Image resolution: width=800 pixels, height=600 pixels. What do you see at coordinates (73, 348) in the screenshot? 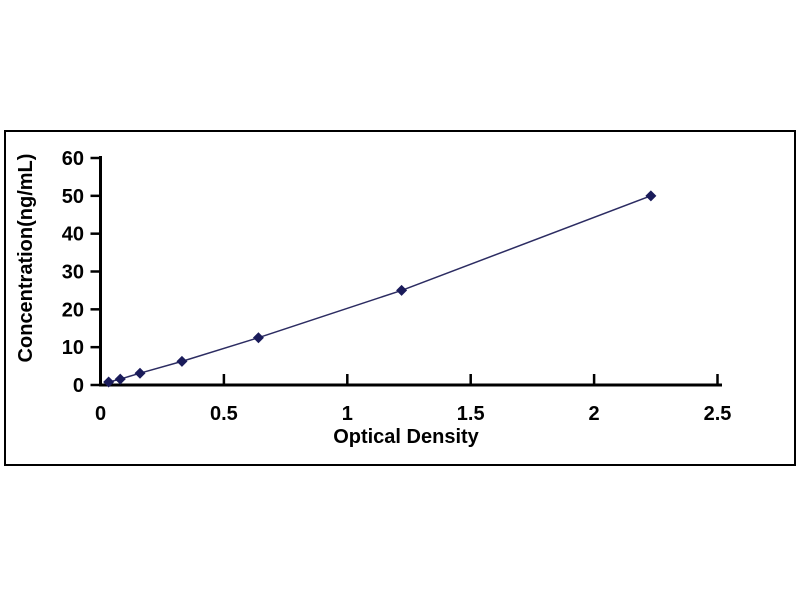
I see `y-tick-label: 10` at bounding box center [73, 348].